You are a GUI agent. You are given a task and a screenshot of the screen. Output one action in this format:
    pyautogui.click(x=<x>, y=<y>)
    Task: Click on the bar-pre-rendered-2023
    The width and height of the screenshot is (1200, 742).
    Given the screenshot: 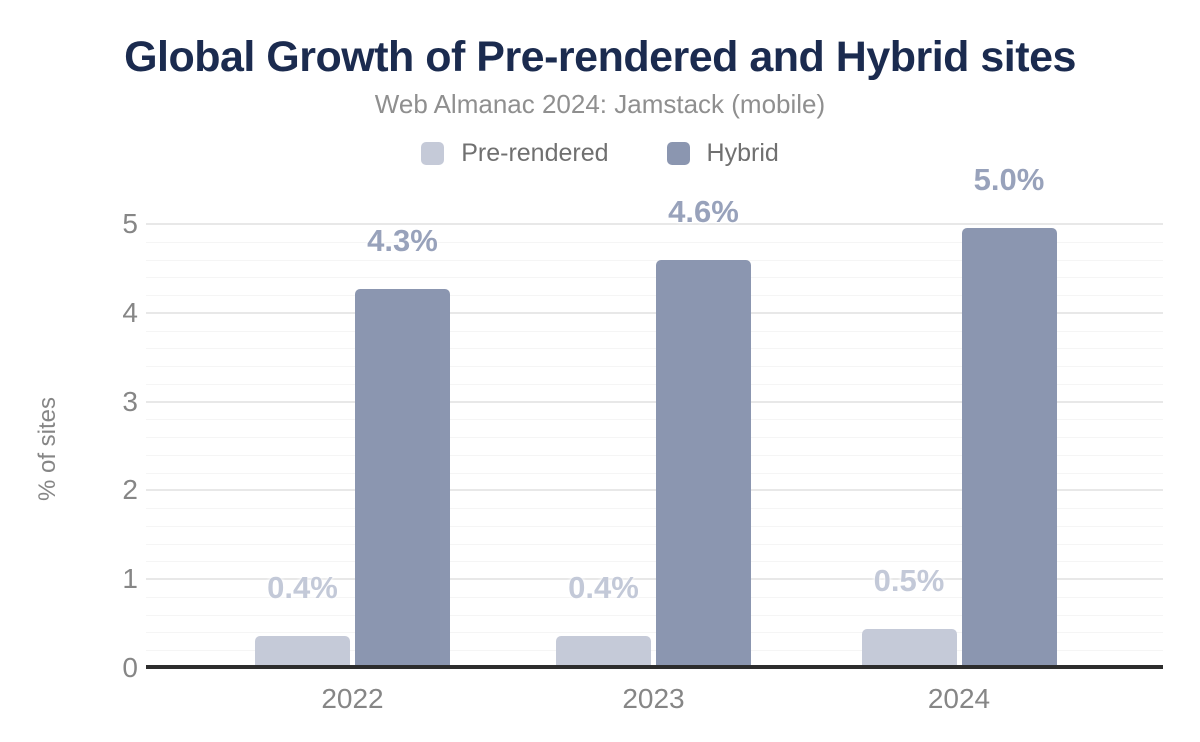 What is the action you would take?
    pyautogui.click(x=603, y=652)
    